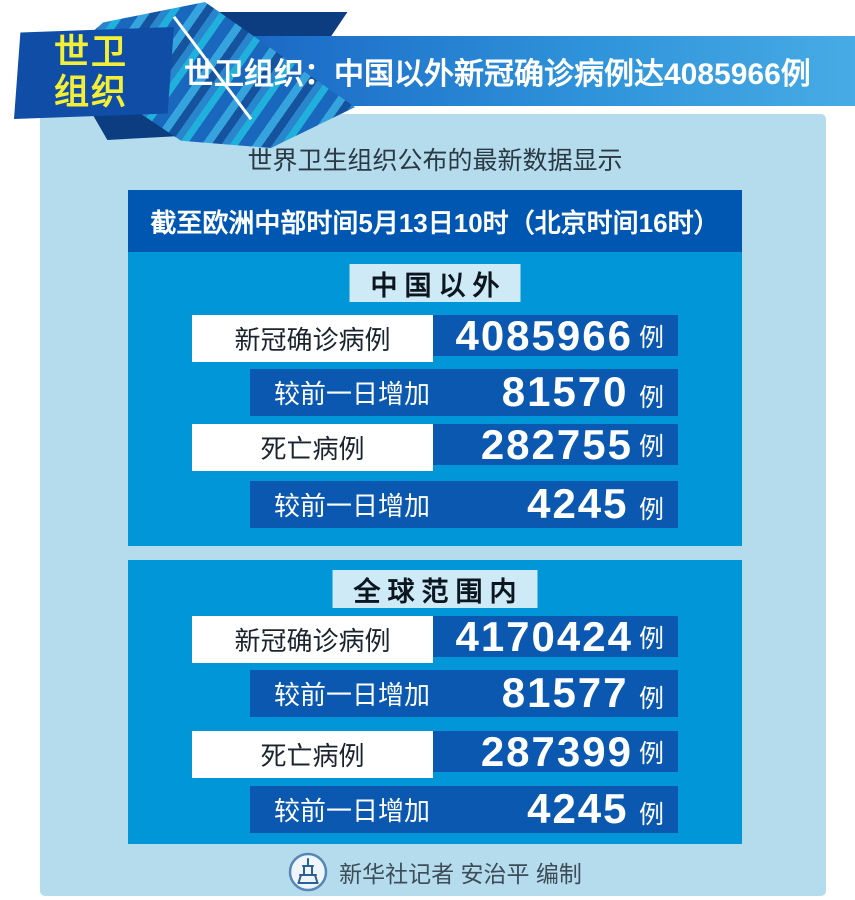  I want to click on row-value-confirmed: 4085966 例, so click(555, 335).